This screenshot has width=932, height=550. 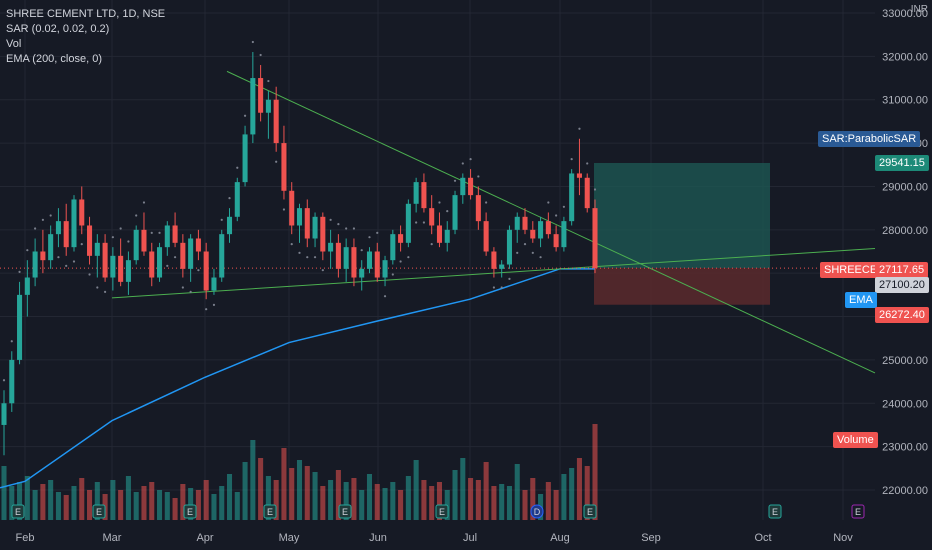 What do you see at coordinates (54, 59) in the screenshot?
I see `legend-ema: EMA (200, close, 0)` at bounding box center [54, 59].